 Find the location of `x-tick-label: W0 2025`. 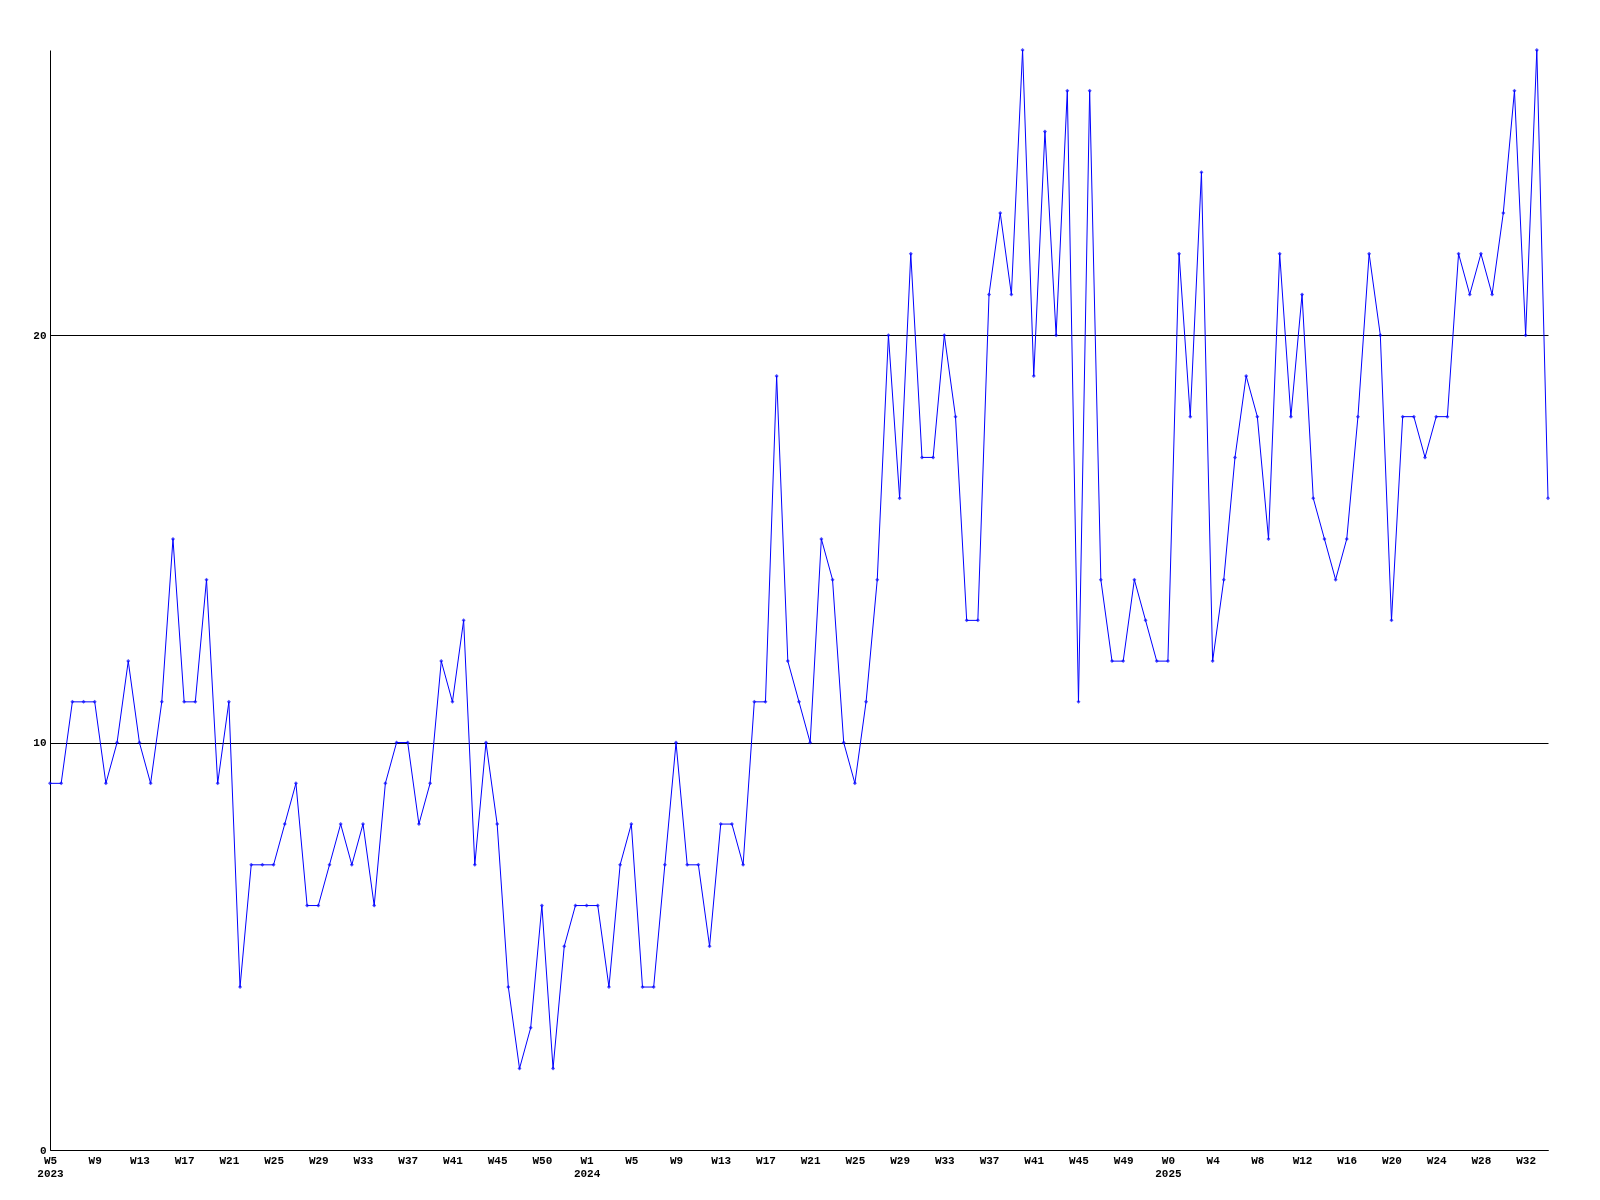

x-tick-label: W0 2025 is located at coordinates (1169, 1167).